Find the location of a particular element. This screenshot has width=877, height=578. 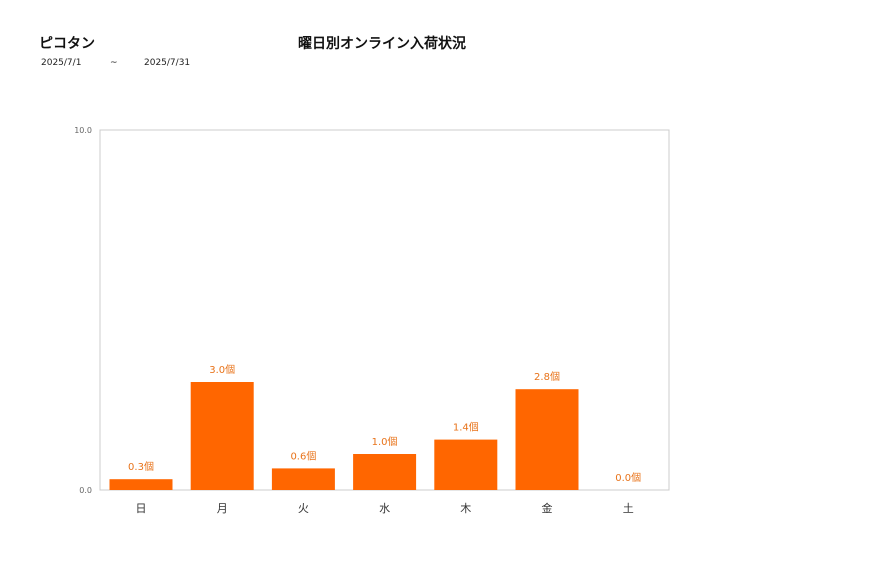

y-tick-label: 0.0 is located at coordinates (85, 490).